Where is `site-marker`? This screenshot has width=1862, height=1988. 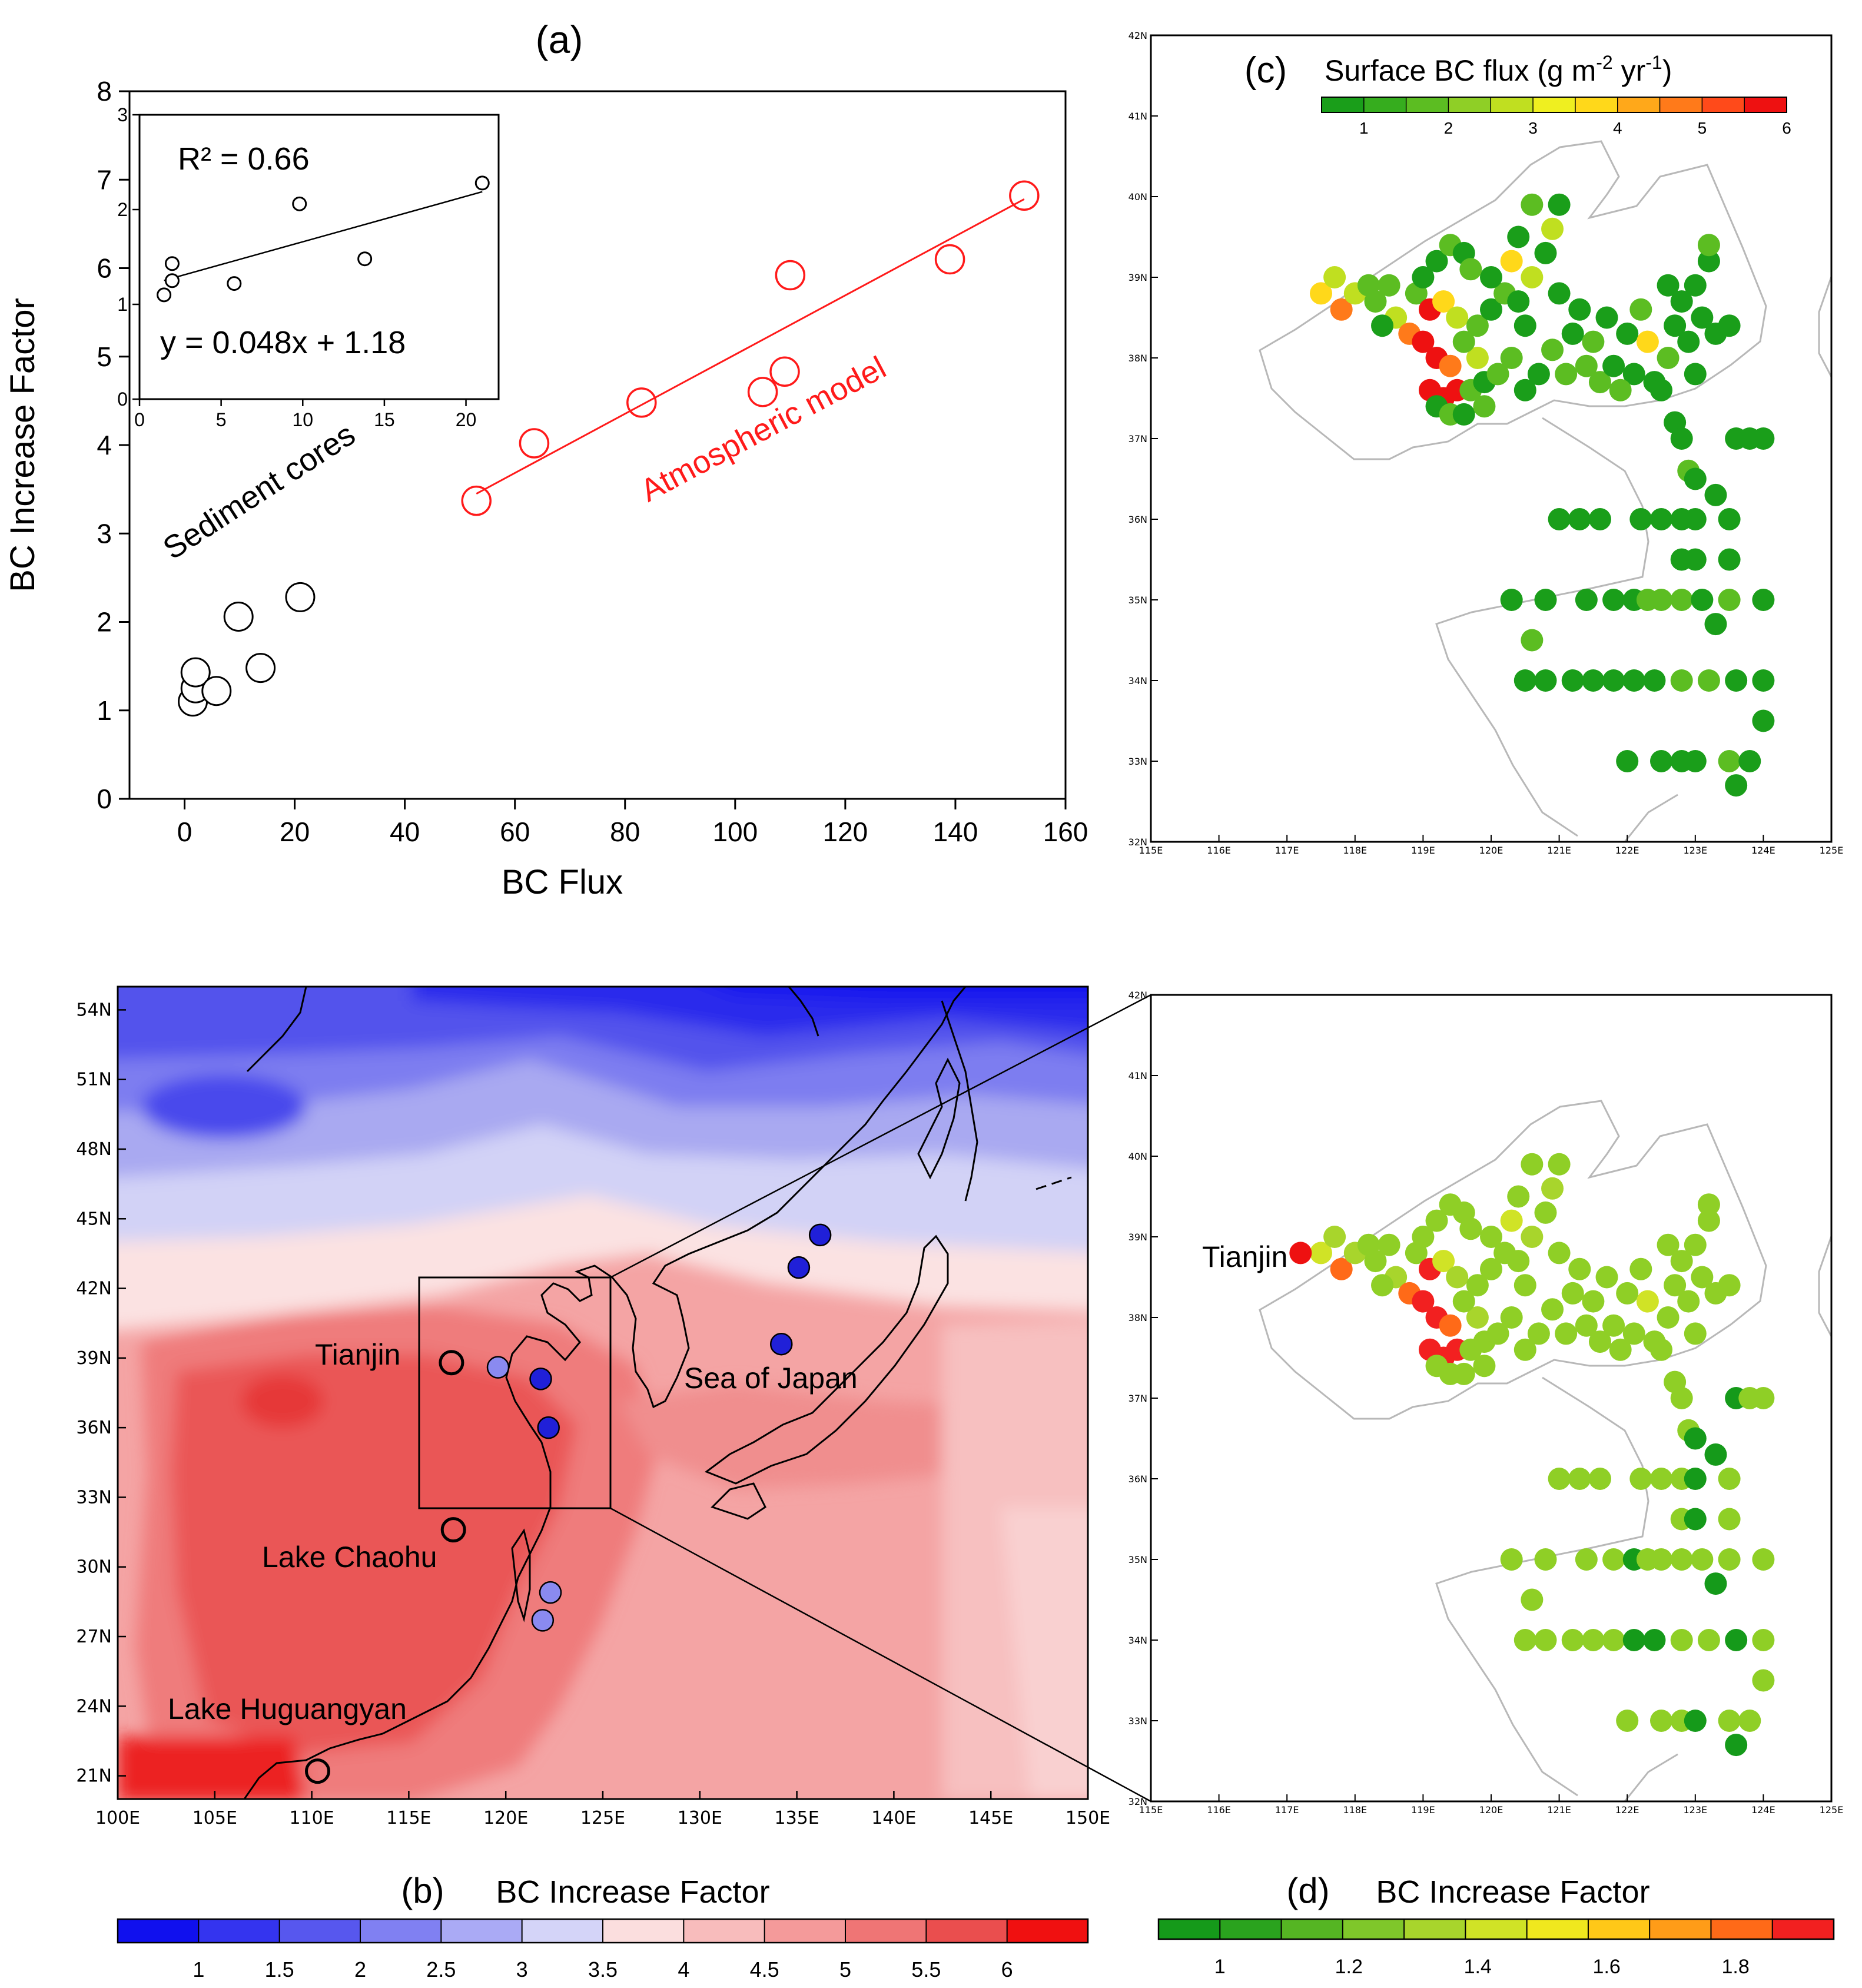 site-marker is located at coordinates (453, 1530).